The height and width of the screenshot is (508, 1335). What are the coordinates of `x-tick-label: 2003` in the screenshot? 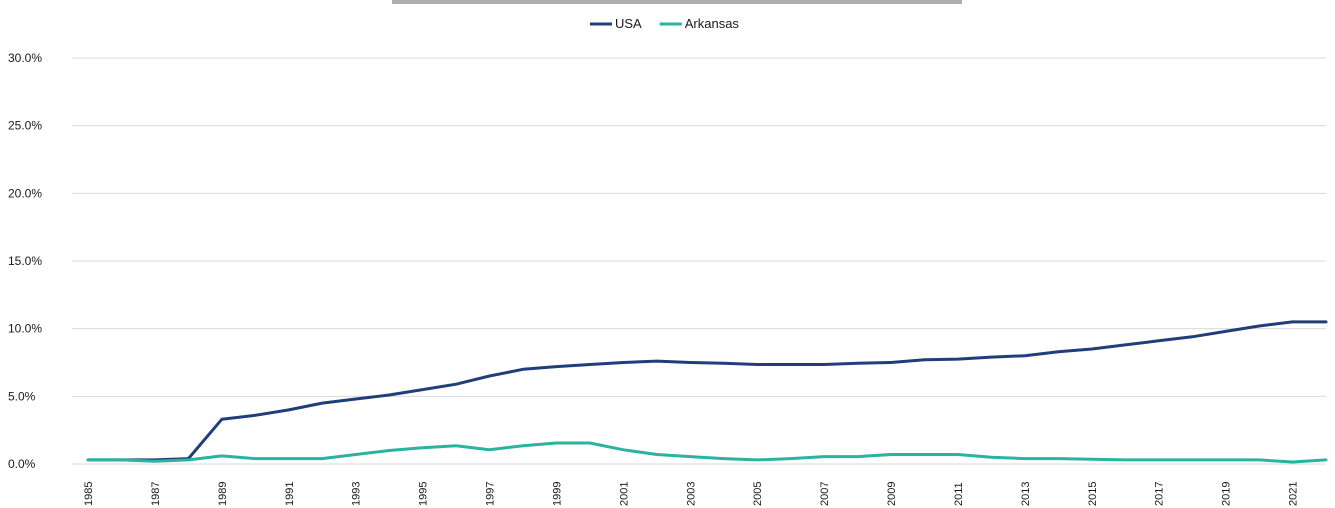 It's located at (691, 494).